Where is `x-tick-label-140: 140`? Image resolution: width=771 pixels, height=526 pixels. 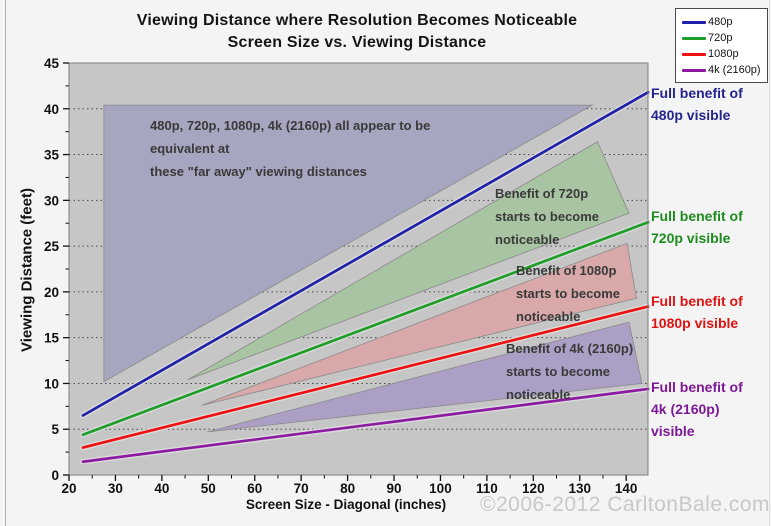
x-tick-label-140: 140 is located at coordinates (626, 488).